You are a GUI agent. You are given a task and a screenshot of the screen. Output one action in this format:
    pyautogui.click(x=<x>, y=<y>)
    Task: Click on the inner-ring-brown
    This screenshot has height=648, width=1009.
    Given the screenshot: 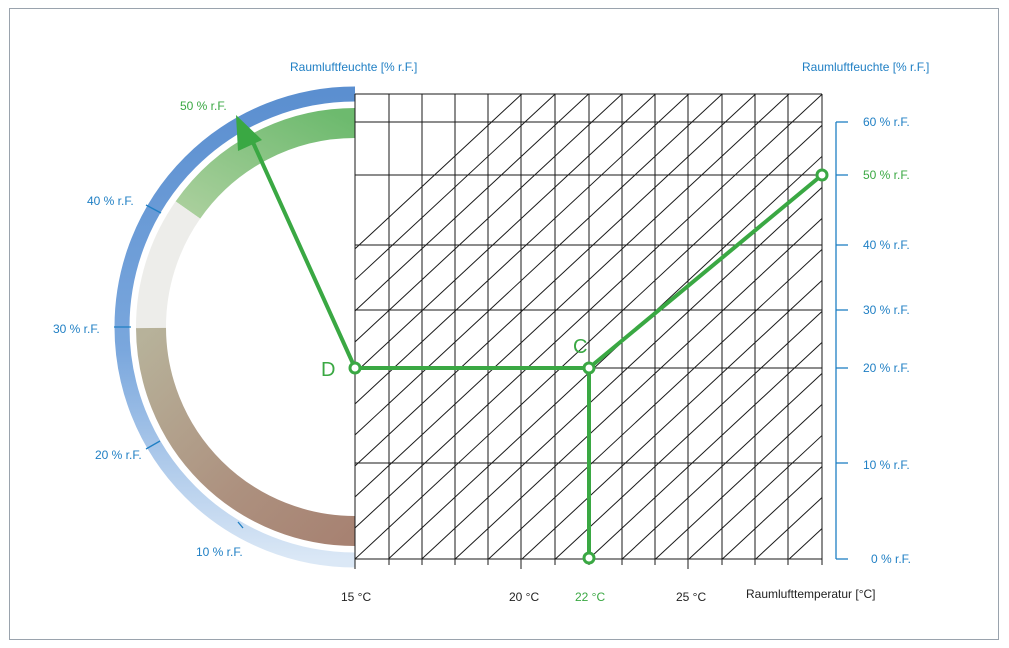 What is the action you would take?
    pyautogui.click(x=246, y=436)
    